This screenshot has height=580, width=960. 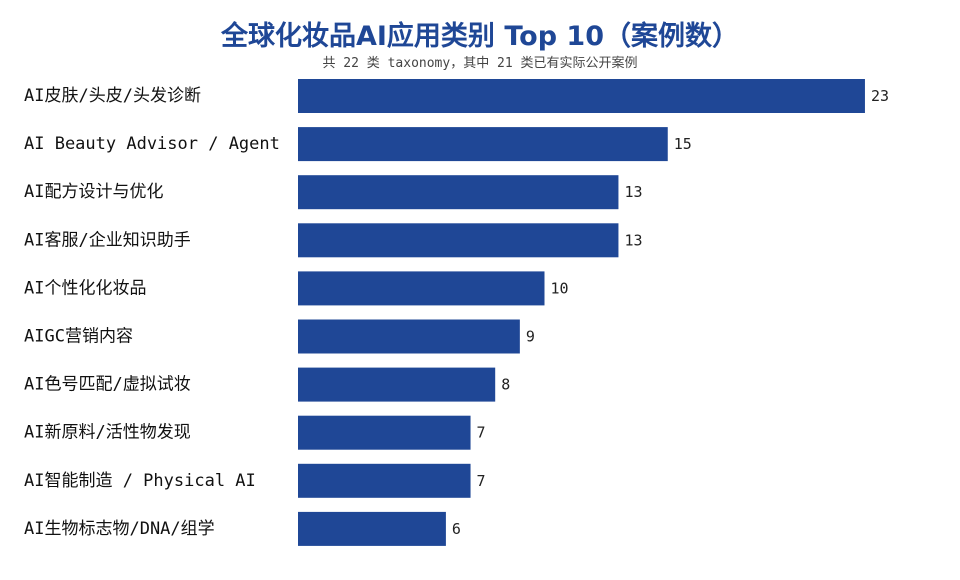 What do you see at coordinates (880, 96) in the screenshot?
I see `data-label: 23` at bounding box center [880, 96].